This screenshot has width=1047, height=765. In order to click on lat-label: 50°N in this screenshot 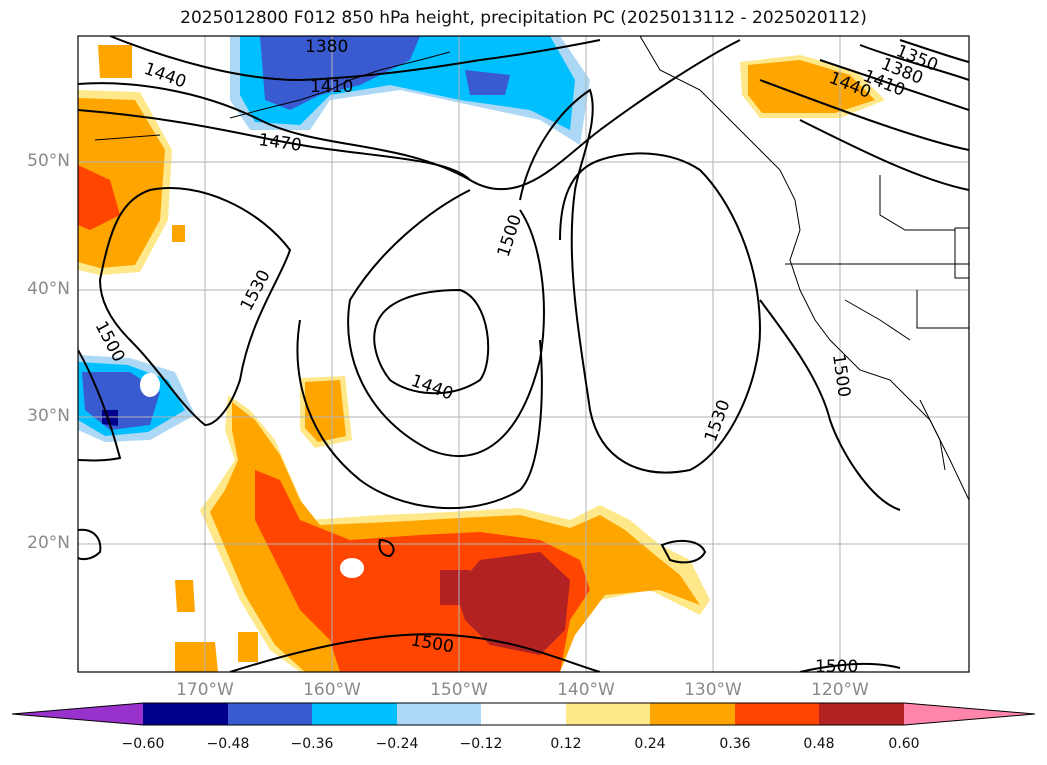, I will do `click(48, 161)`.